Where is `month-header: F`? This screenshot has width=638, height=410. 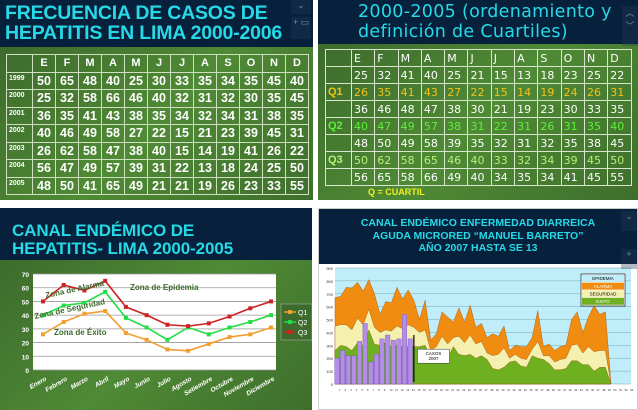 month-header: F is located at coordinates (67, 63).